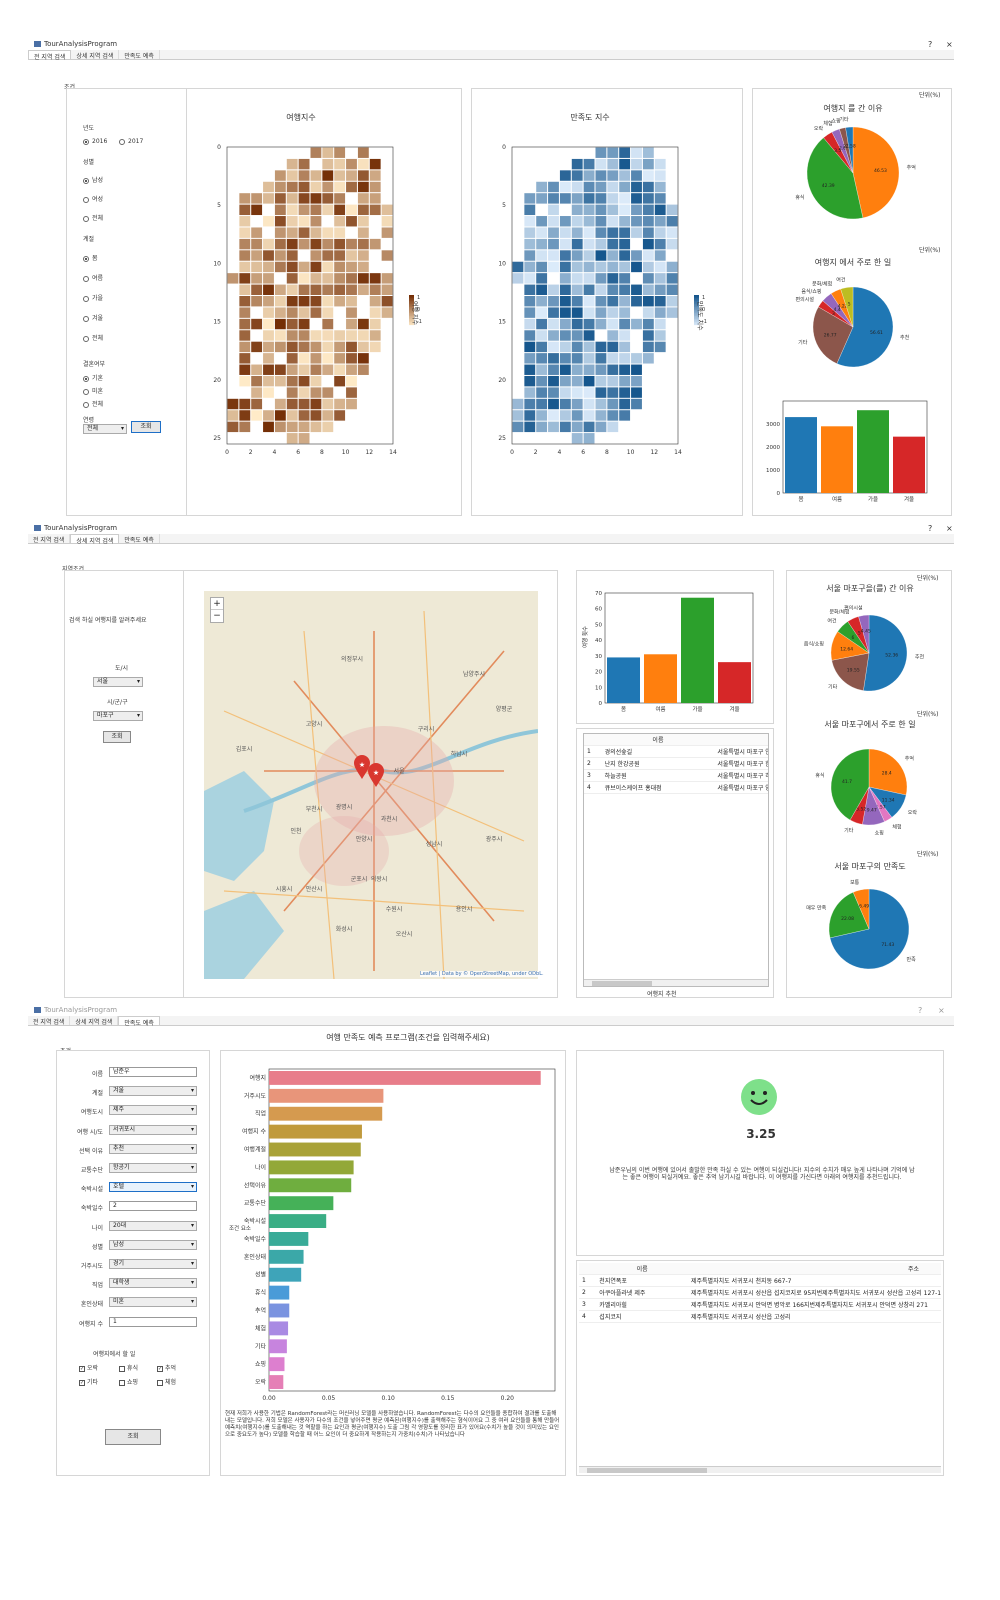 This screenshot has width=1000, height=1600. What do you see at coordinates (93, 217) in the screenshot?
I see `radio-gender-all: 전체` at bounding box center [93, 217].